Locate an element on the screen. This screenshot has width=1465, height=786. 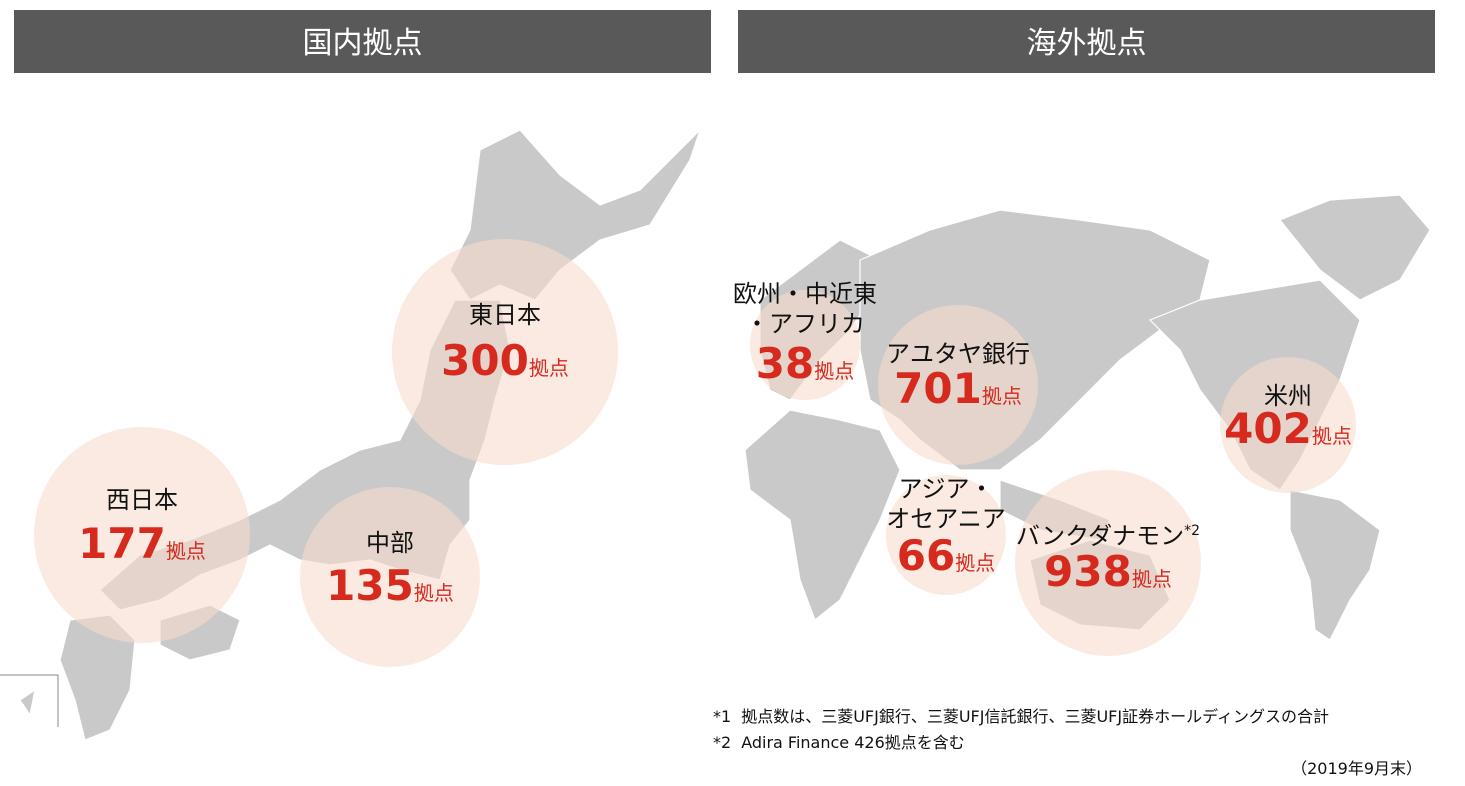
region-name-line: アジア・ is located at coordinates (945, 489).